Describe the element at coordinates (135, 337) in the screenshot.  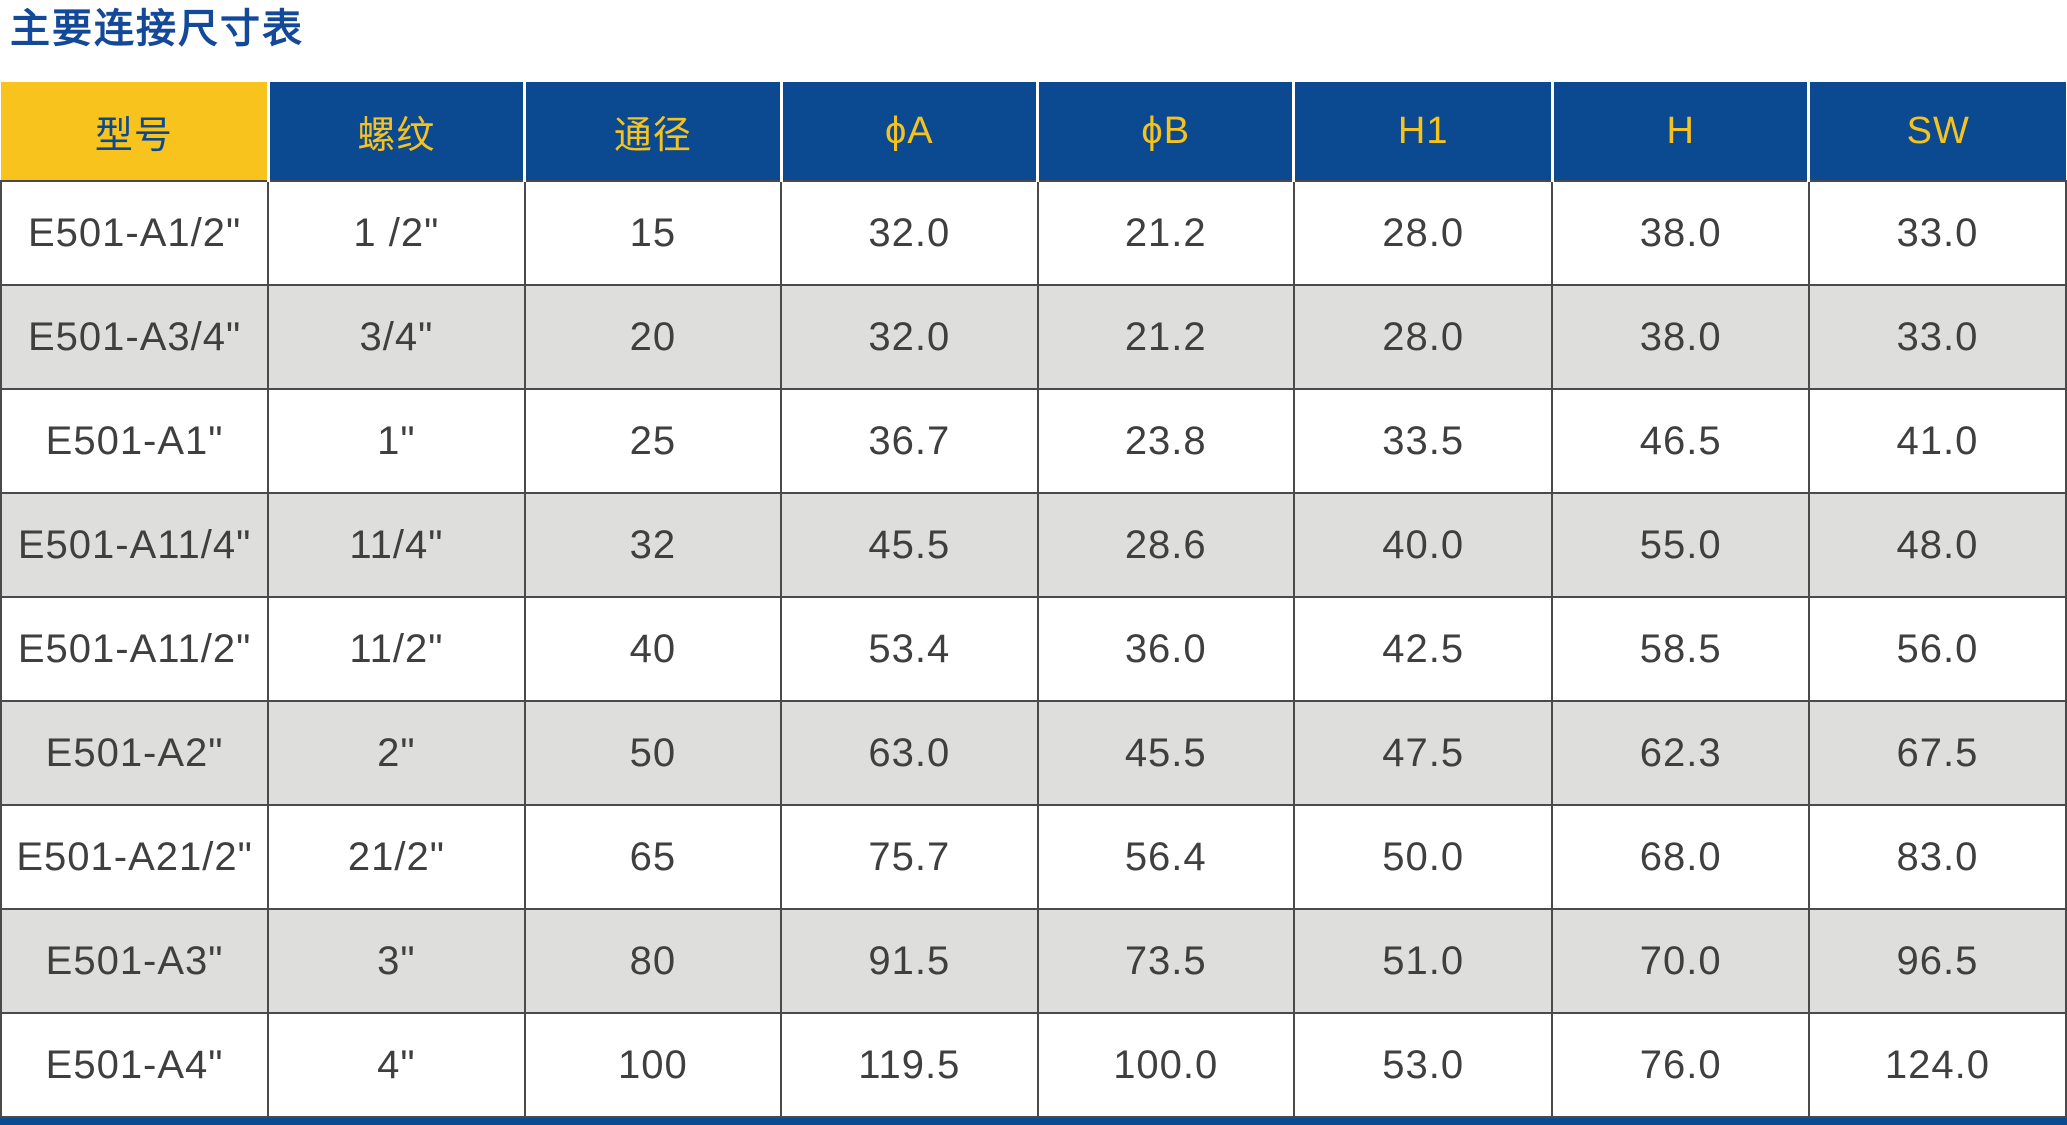
I see `cell-model: E501-A3/4"` at that location.